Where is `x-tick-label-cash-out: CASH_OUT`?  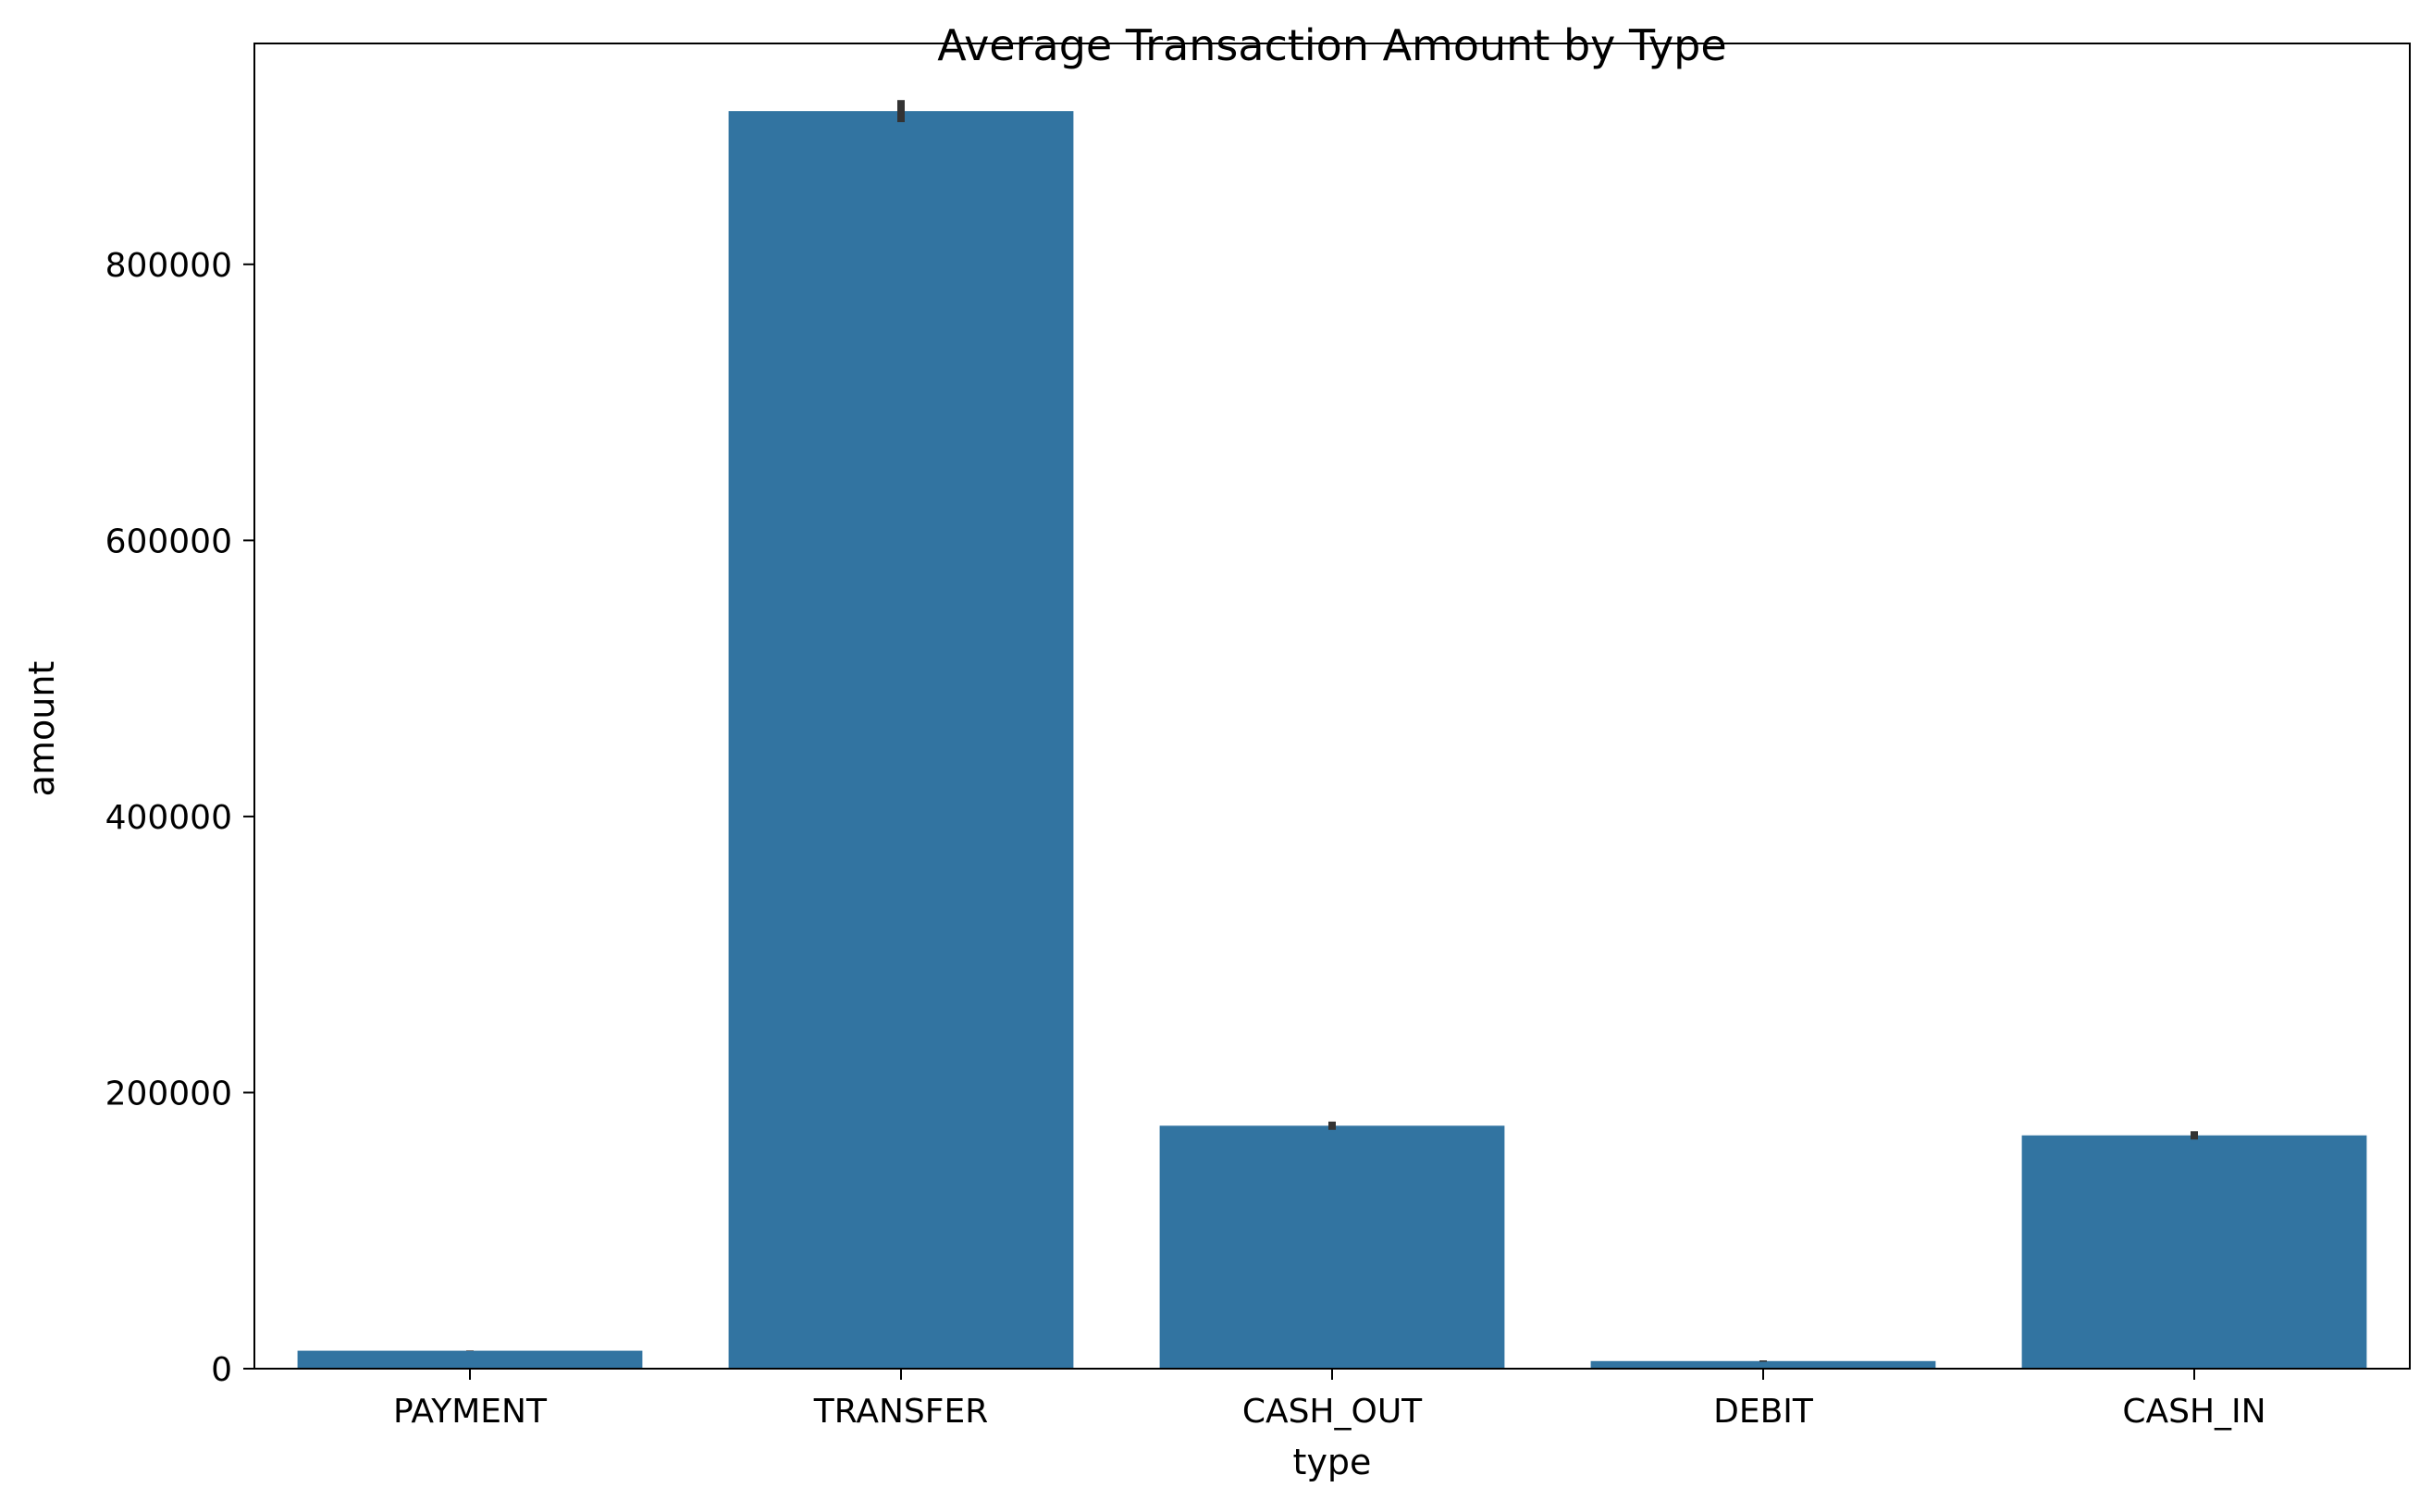 x-tick-label-cash-out: CASH_OUT is located at coordinates (1333, 1412).